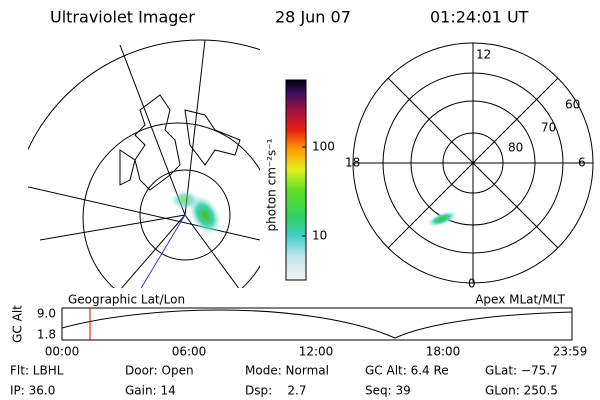 The width and height of the screenshot is (600, 400). Describe the element at coordinates (46, 335) in the screenshot. I see `y-tick-label: 1.8` at that location.